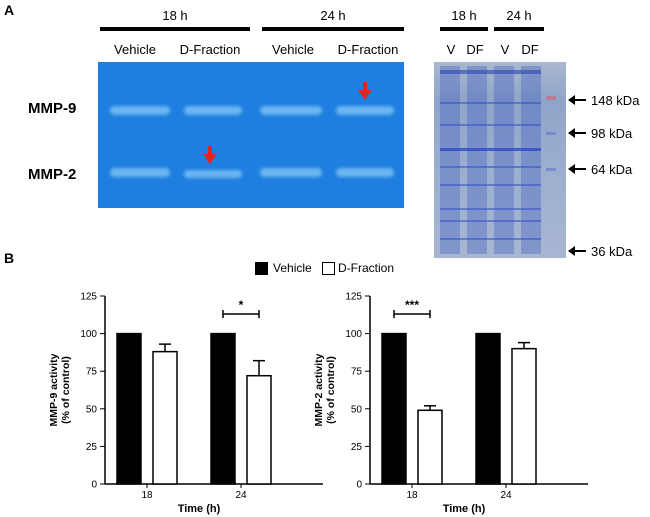 The image size is (650, 517). What do you see at coordinates (615, 100) in the screenshot?
I see `marker-148: 148 kDa` at bounding box center [615, 100].